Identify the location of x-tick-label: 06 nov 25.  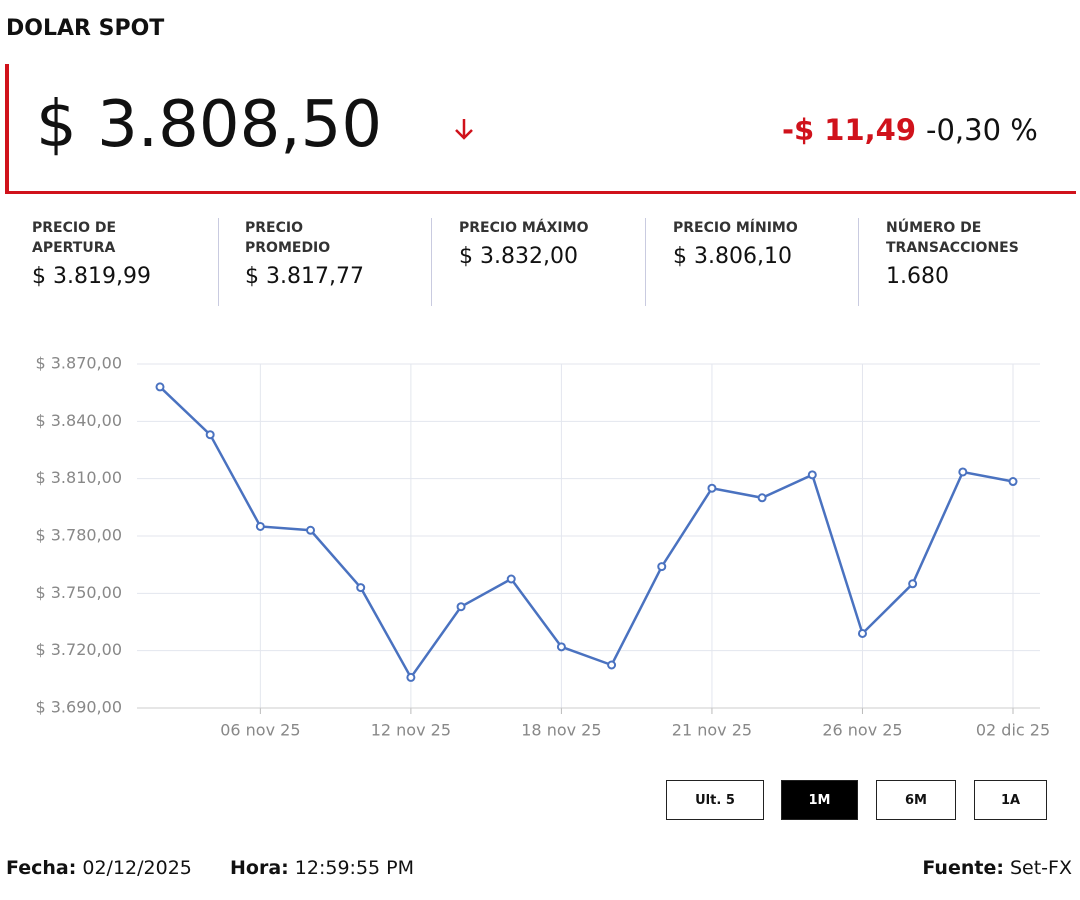
(260, 730).